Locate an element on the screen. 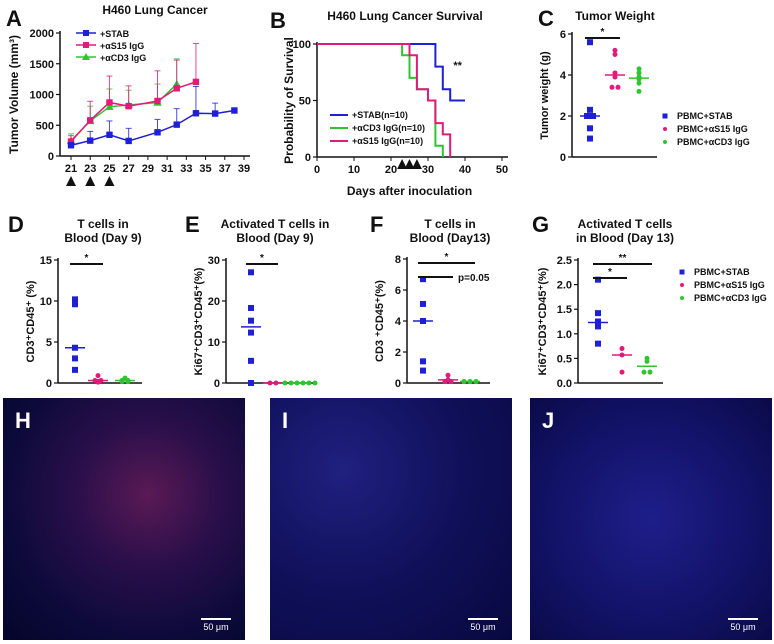 The height and width of the screenshot is (644, 774). y-tick-label: 4 is located at coordinates (398, 322).